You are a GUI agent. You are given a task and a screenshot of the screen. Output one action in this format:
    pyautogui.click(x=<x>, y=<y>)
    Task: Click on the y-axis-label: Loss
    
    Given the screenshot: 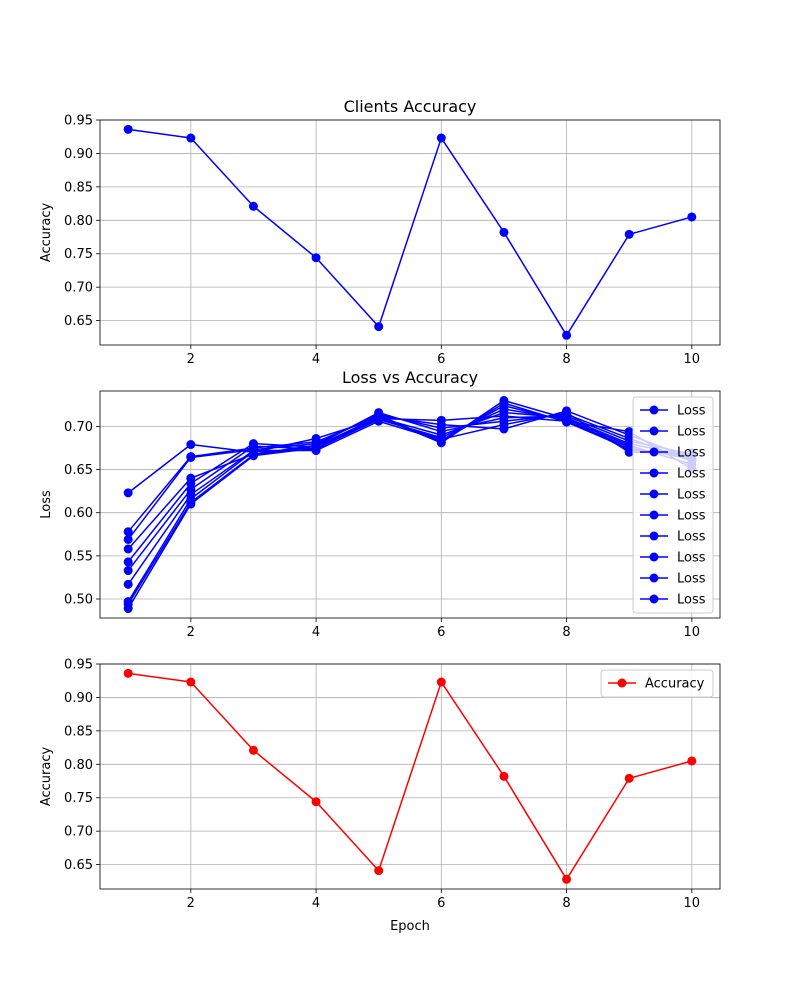 What is the action you would take?
    pyautogui.click(x=46, y=504)
    